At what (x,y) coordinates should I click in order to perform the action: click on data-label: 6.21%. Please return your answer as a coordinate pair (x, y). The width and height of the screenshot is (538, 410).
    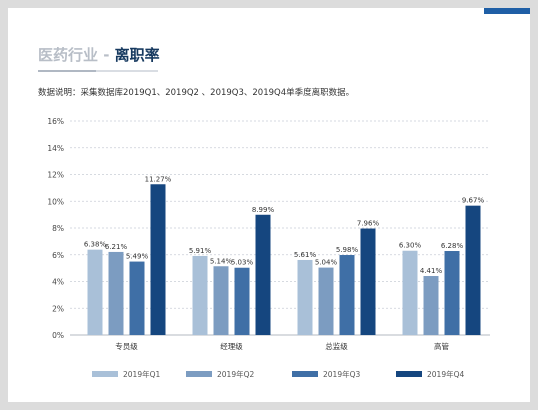
    Looking at the image, I should click on (116, 247).